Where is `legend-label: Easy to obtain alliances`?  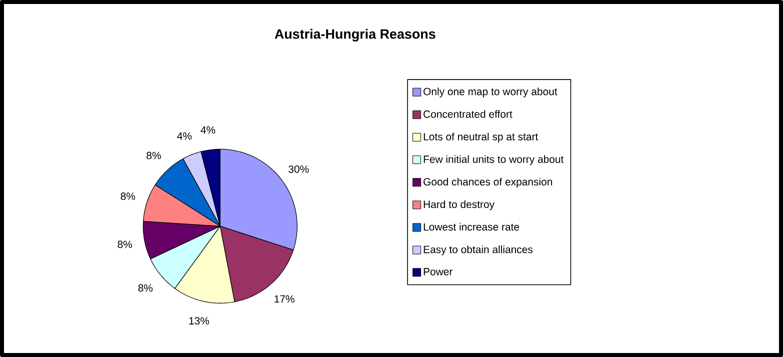 legend-label: Easy to obtain alliances is located at coordinates (478, 250).